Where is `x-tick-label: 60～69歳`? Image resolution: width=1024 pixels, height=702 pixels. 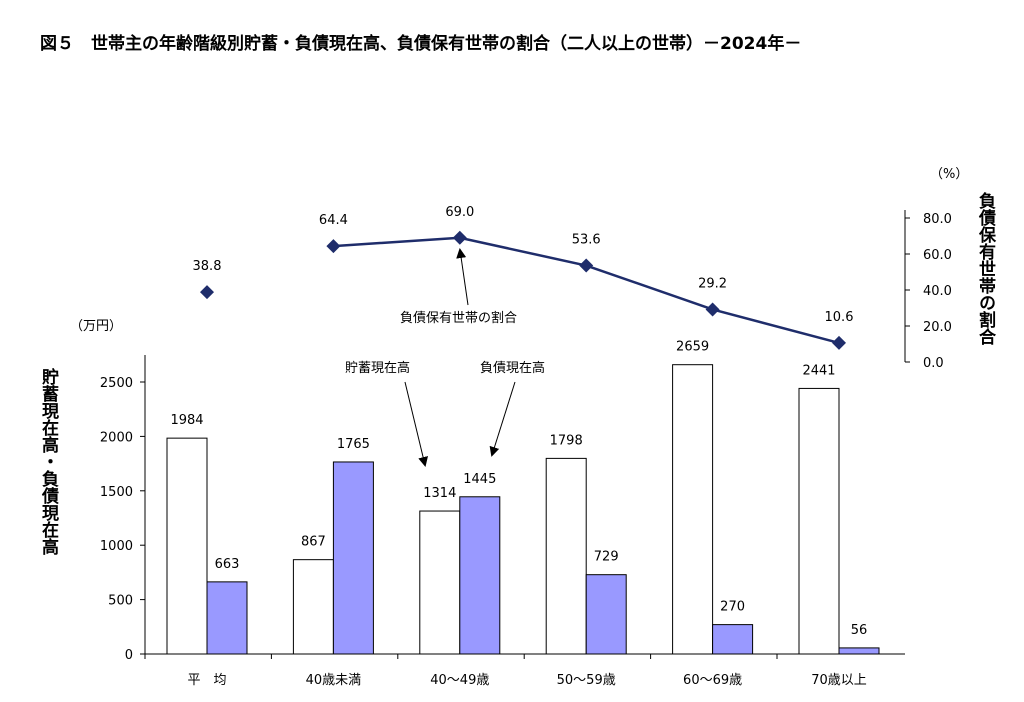
x-tick-label: 60～69歳 is located at coordinates (712, 680).